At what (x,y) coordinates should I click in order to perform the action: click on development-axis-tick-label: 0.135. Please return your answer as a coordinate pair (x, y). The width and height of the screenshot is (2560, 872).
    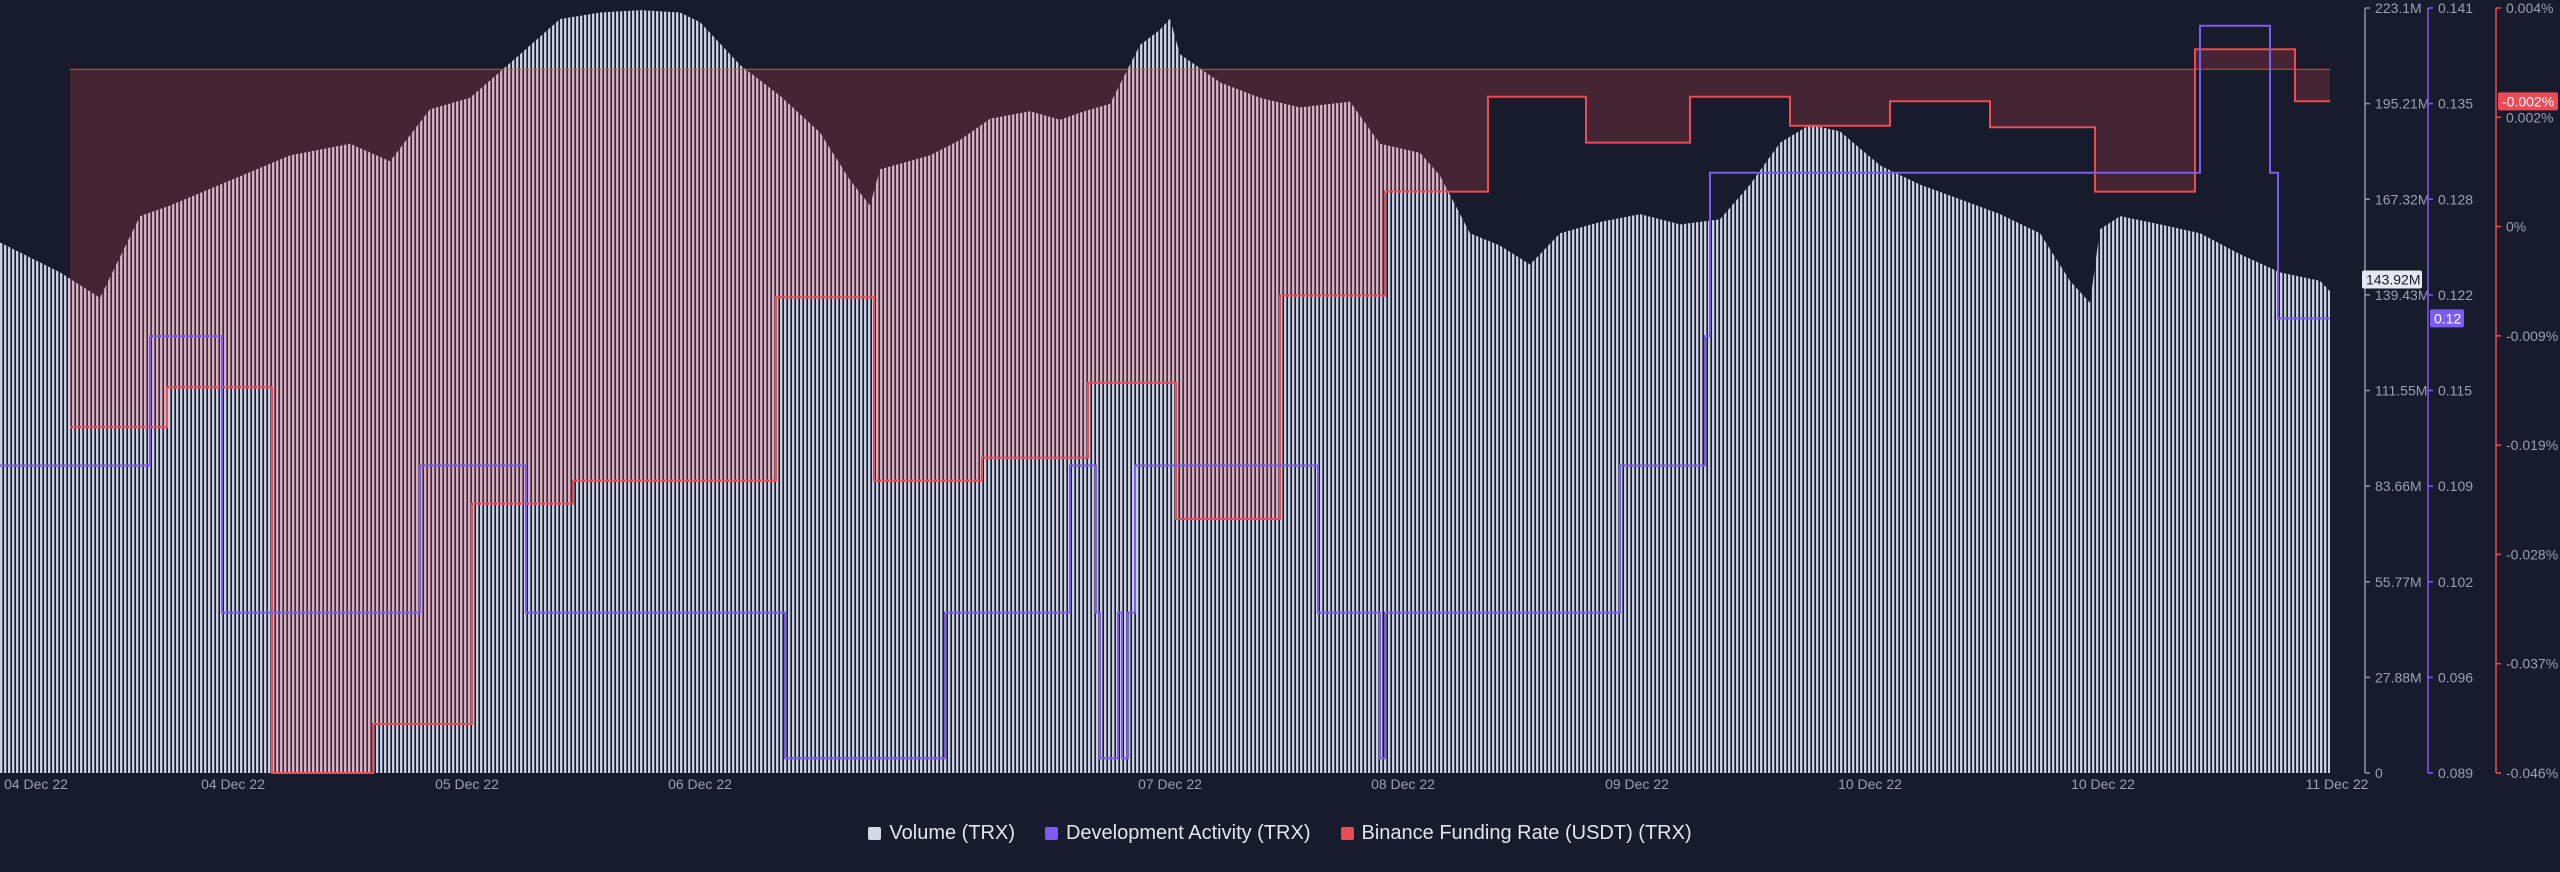
    Looking at the image, I should click on (2455, 104).